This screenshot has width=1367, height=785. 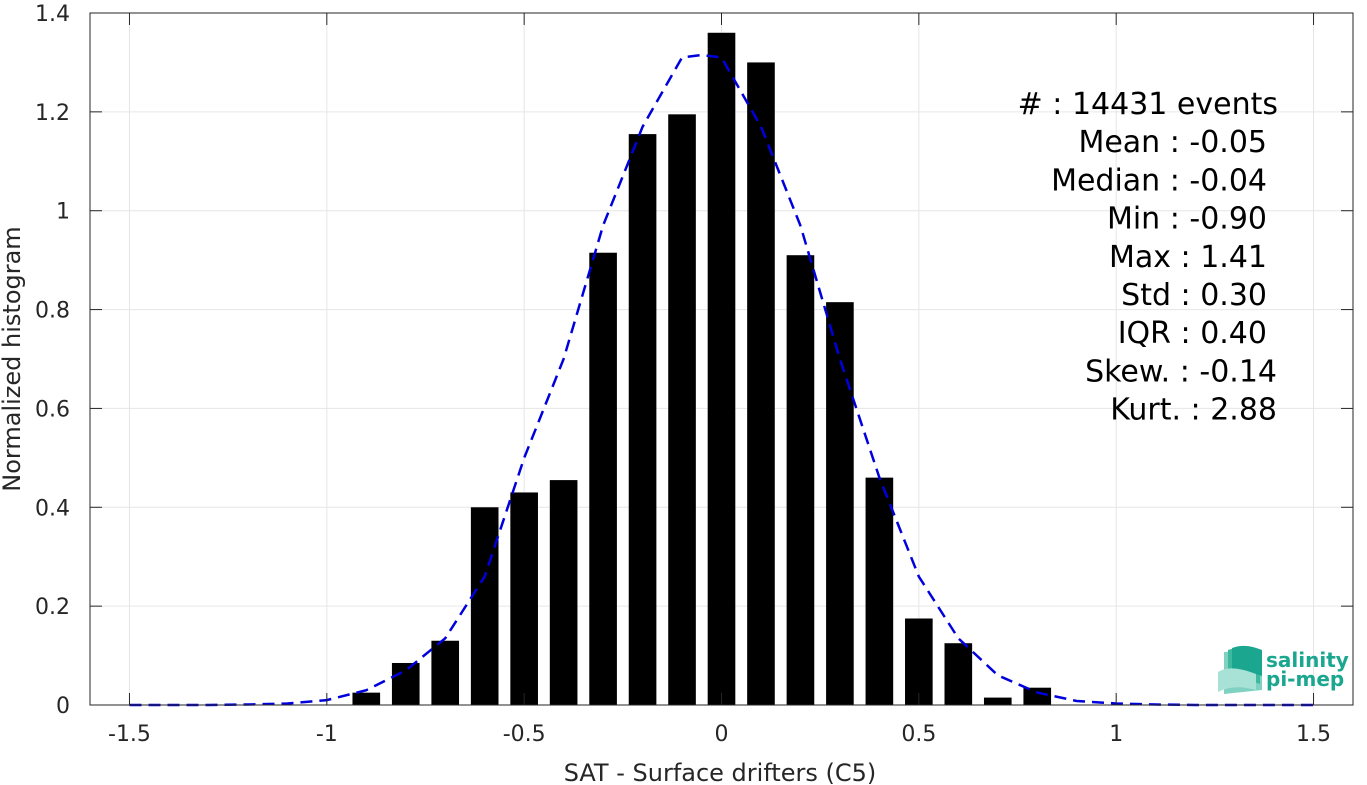 I want to click on salinity-pi-mep-logo: salinity pi-mep, so click(x=1283, y=669).